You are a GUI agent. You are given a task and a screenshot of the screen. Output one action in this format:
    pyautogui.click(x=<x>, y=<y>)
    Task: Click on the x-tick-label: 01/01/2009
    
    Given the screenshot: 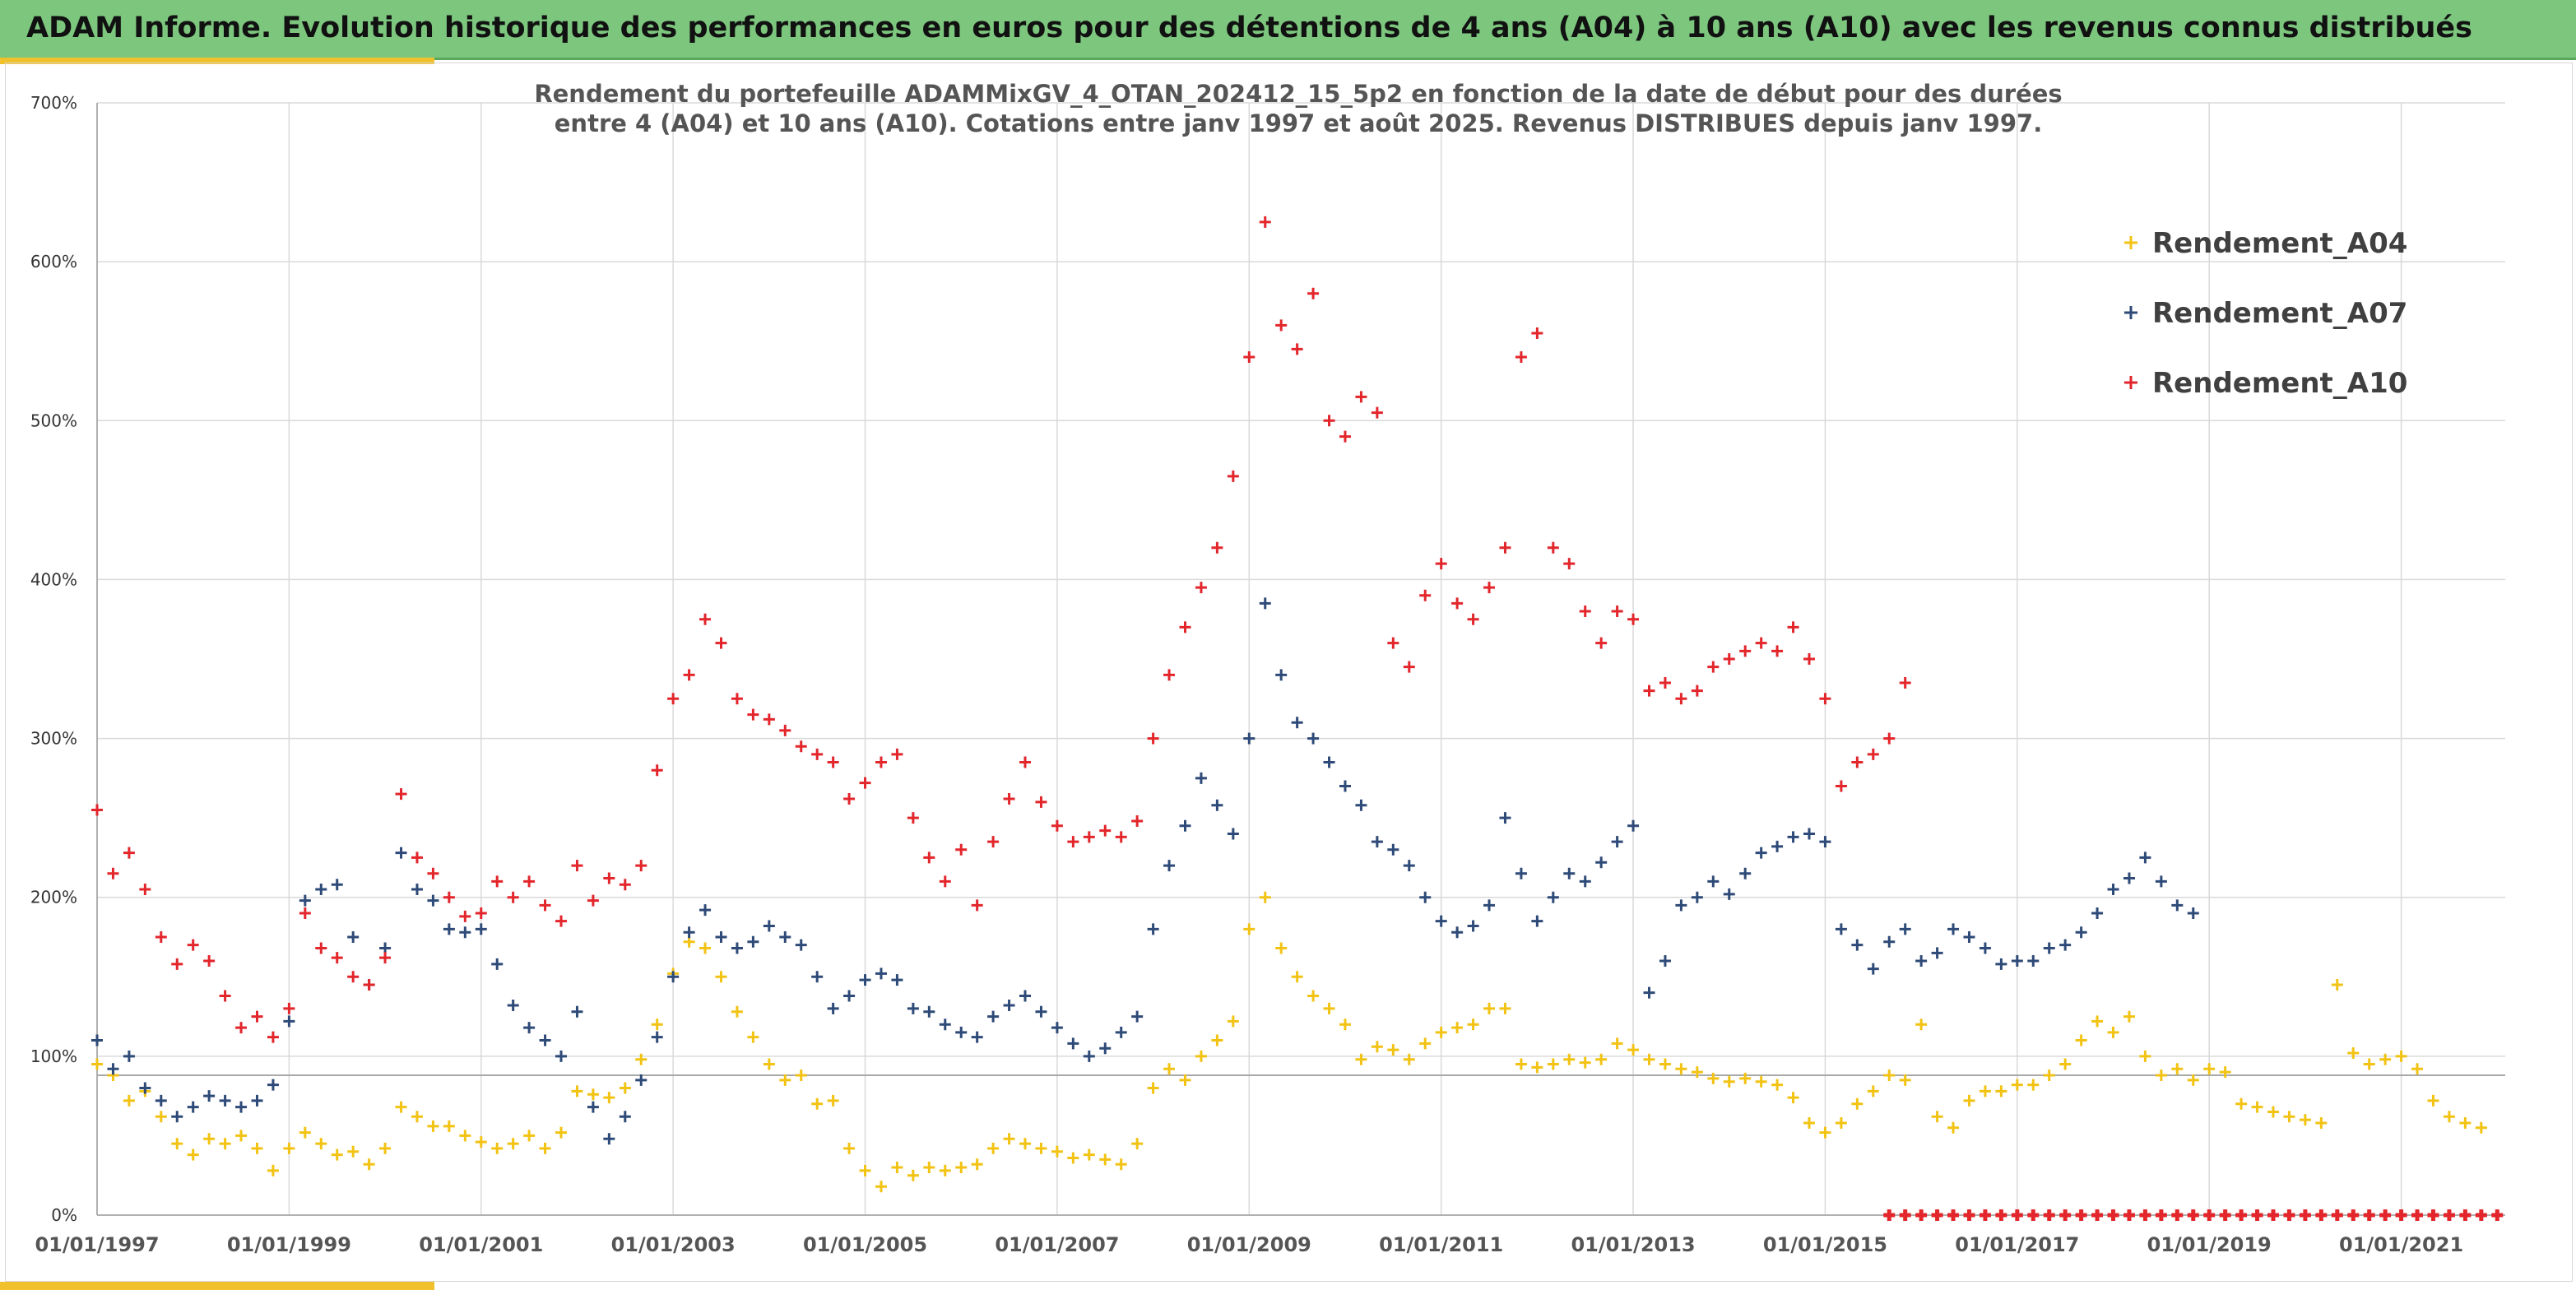 What is the action you would take?
    pyautogui.click(x=1249, y=1244)
    